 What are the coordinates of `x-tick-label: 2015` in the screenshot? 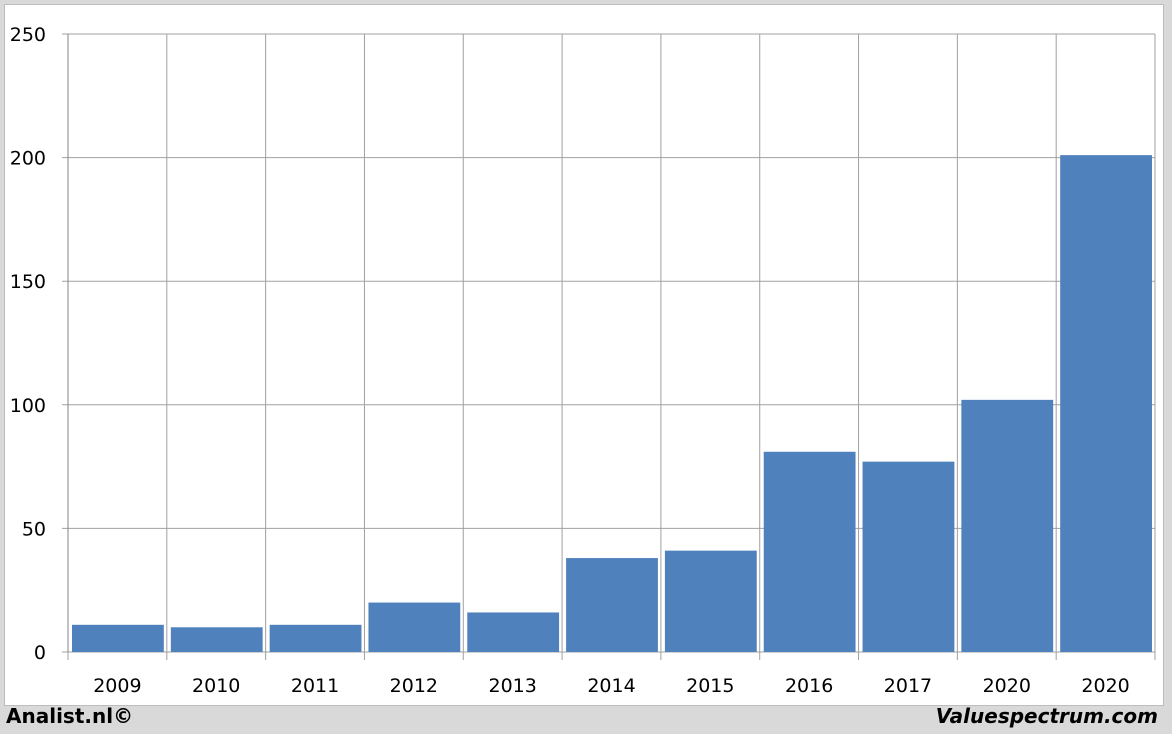 It's located at (710, 686).